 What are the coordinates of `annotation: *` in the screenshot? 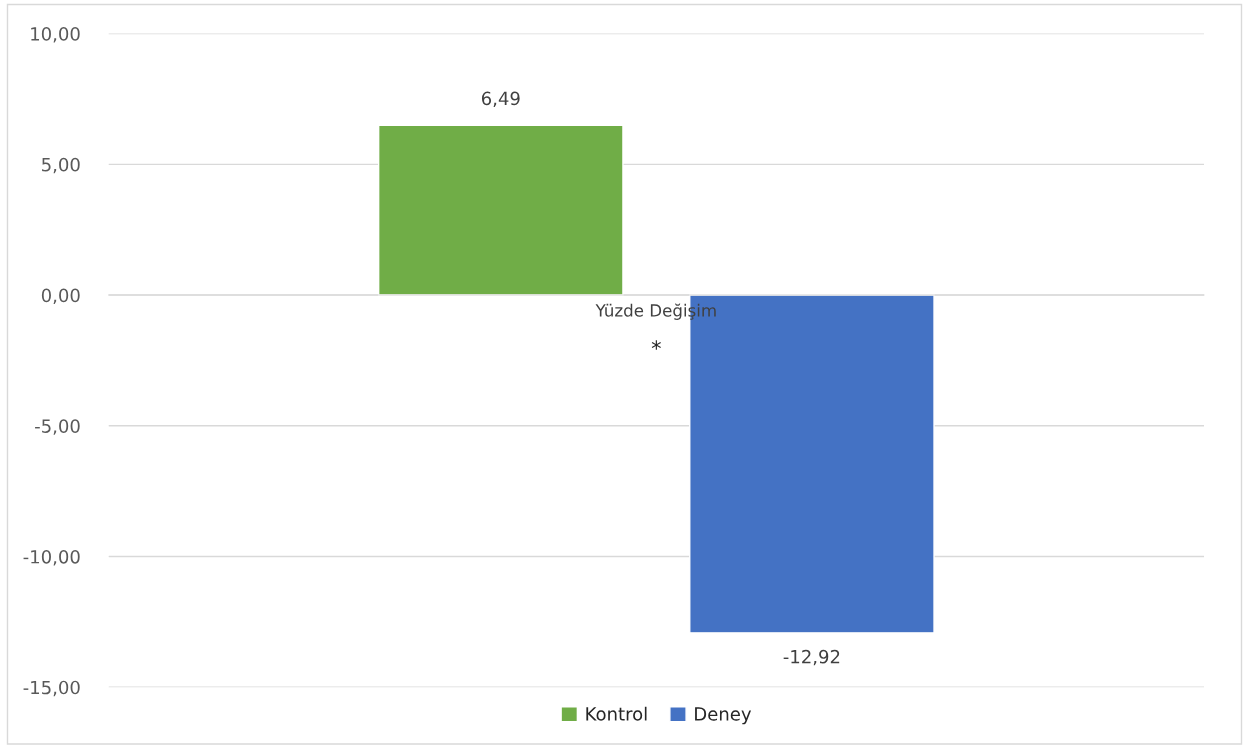 It's located at (656, 345).